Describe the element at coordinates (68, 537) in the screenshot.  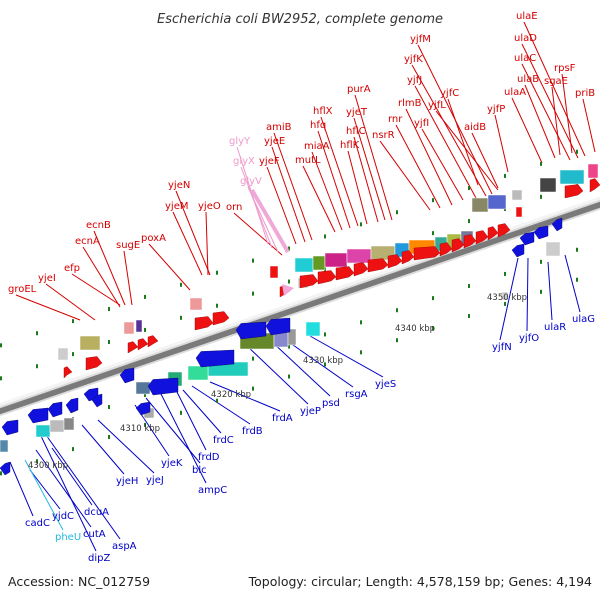
I see `gene-label-pheU: pheU` at that location.